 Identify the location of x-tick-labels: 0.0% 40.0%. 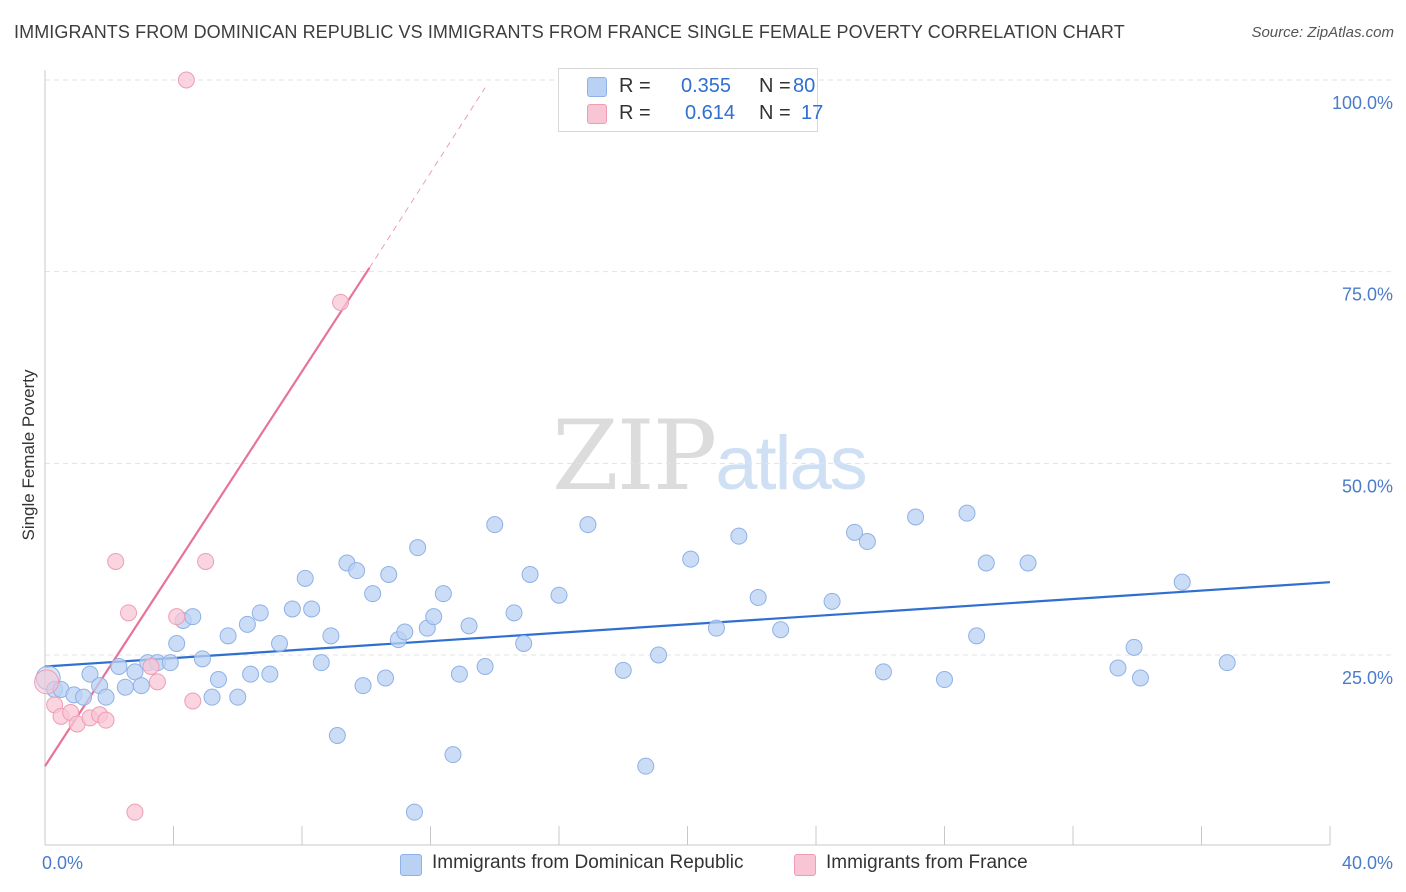
(717, 863).